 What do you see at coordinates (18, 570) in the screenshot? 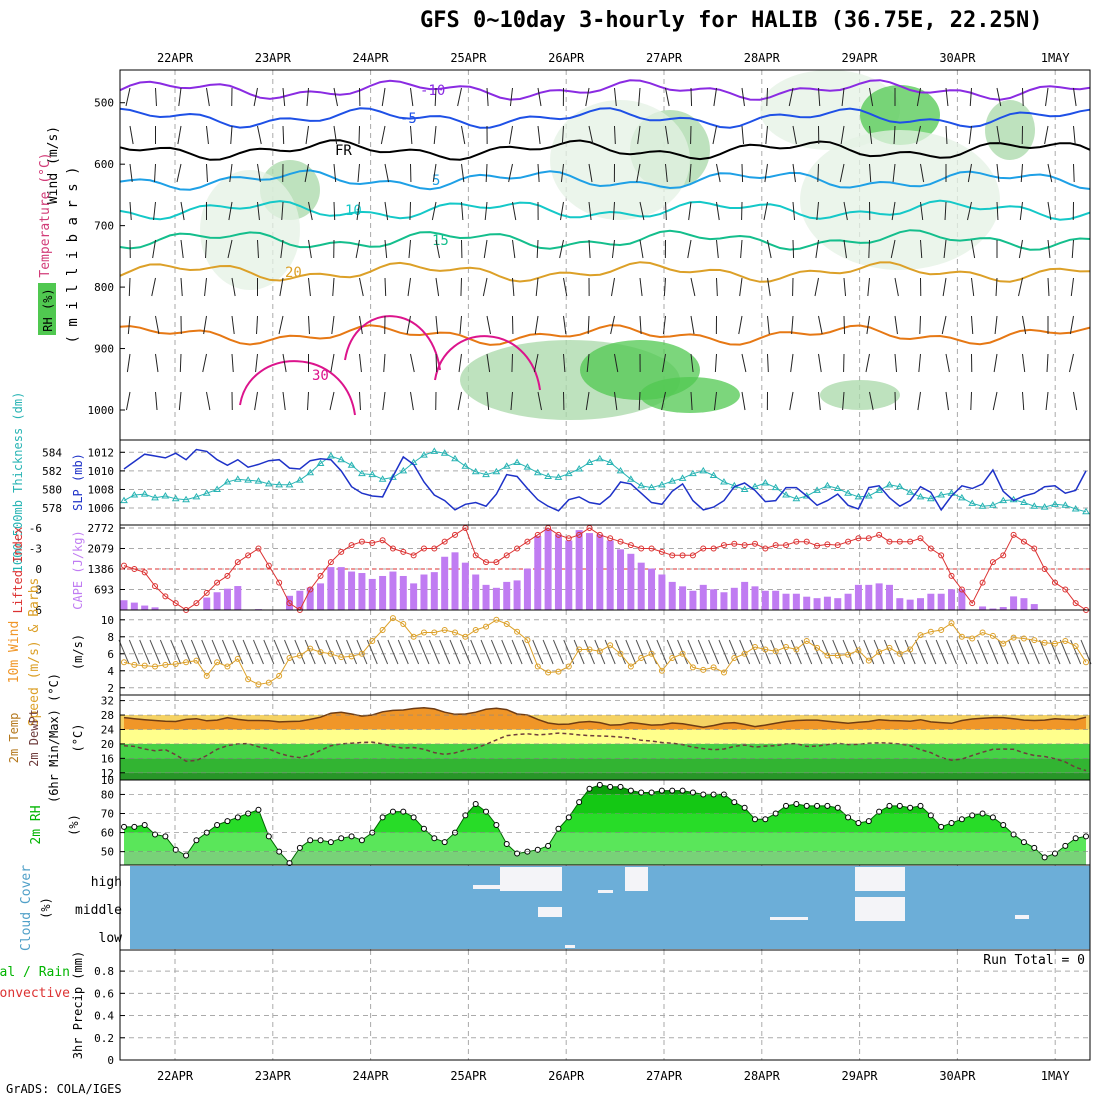
I see `li-axis-label: Lifted Index` at bounding box center [18, 570].